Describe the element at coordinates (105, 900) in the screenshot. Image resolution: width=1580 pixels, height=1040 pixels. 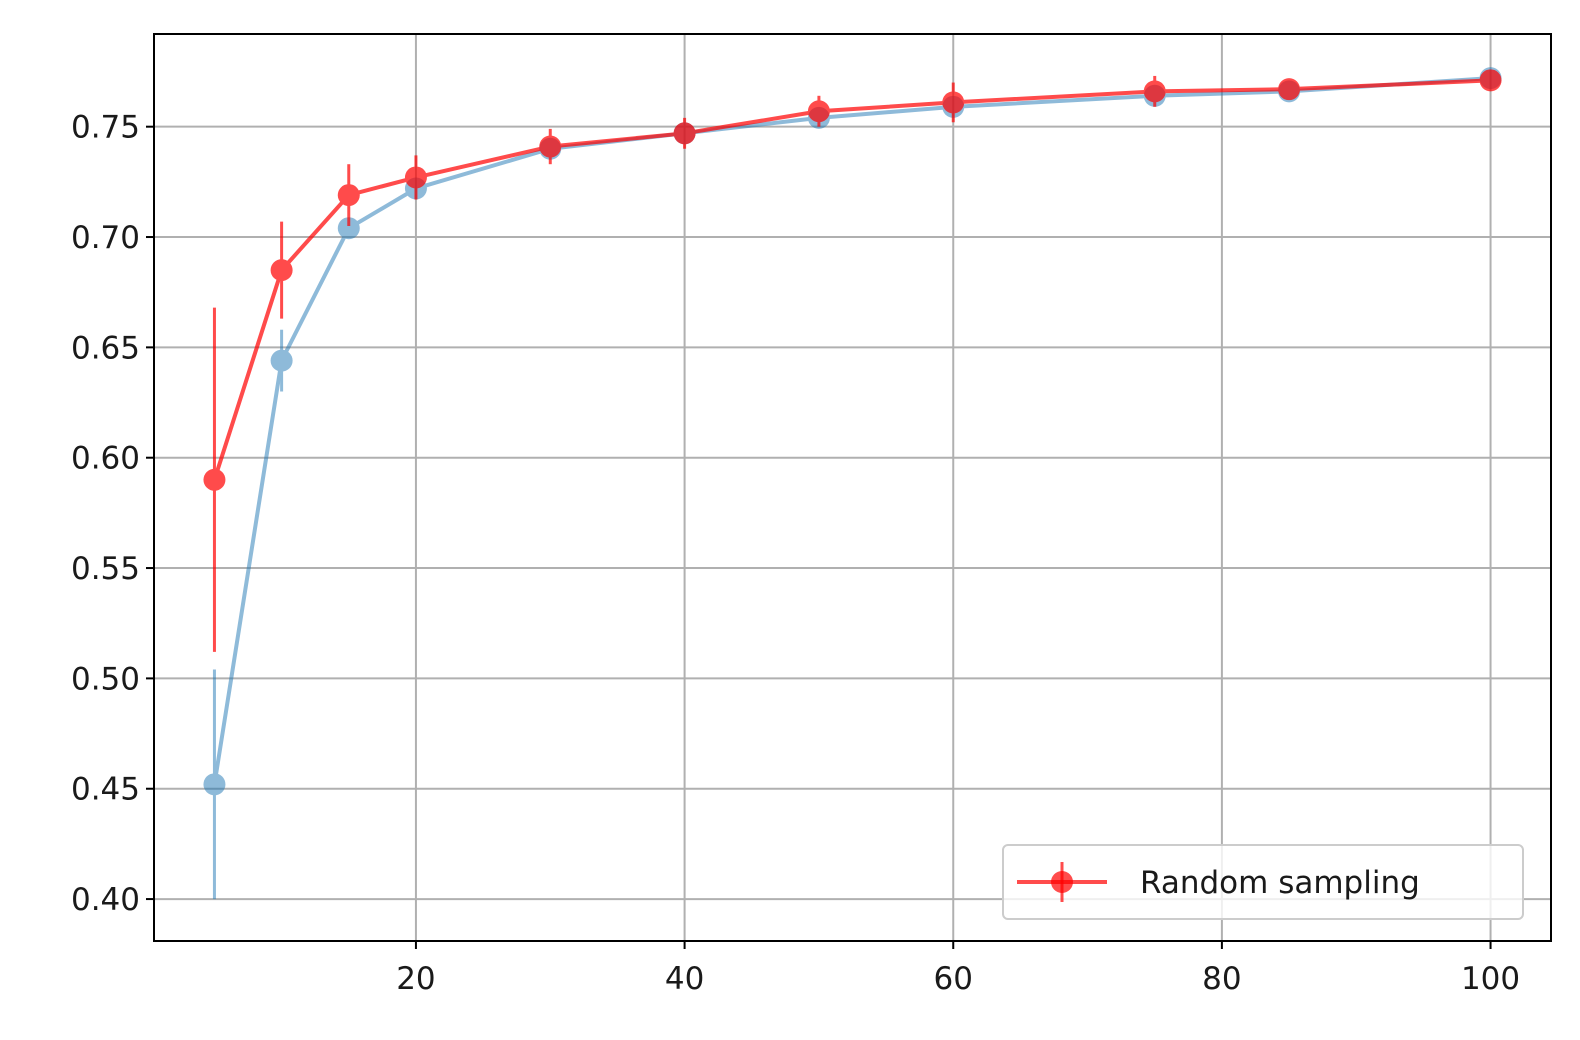
I see `y-tick-label: 0.40` at that location.